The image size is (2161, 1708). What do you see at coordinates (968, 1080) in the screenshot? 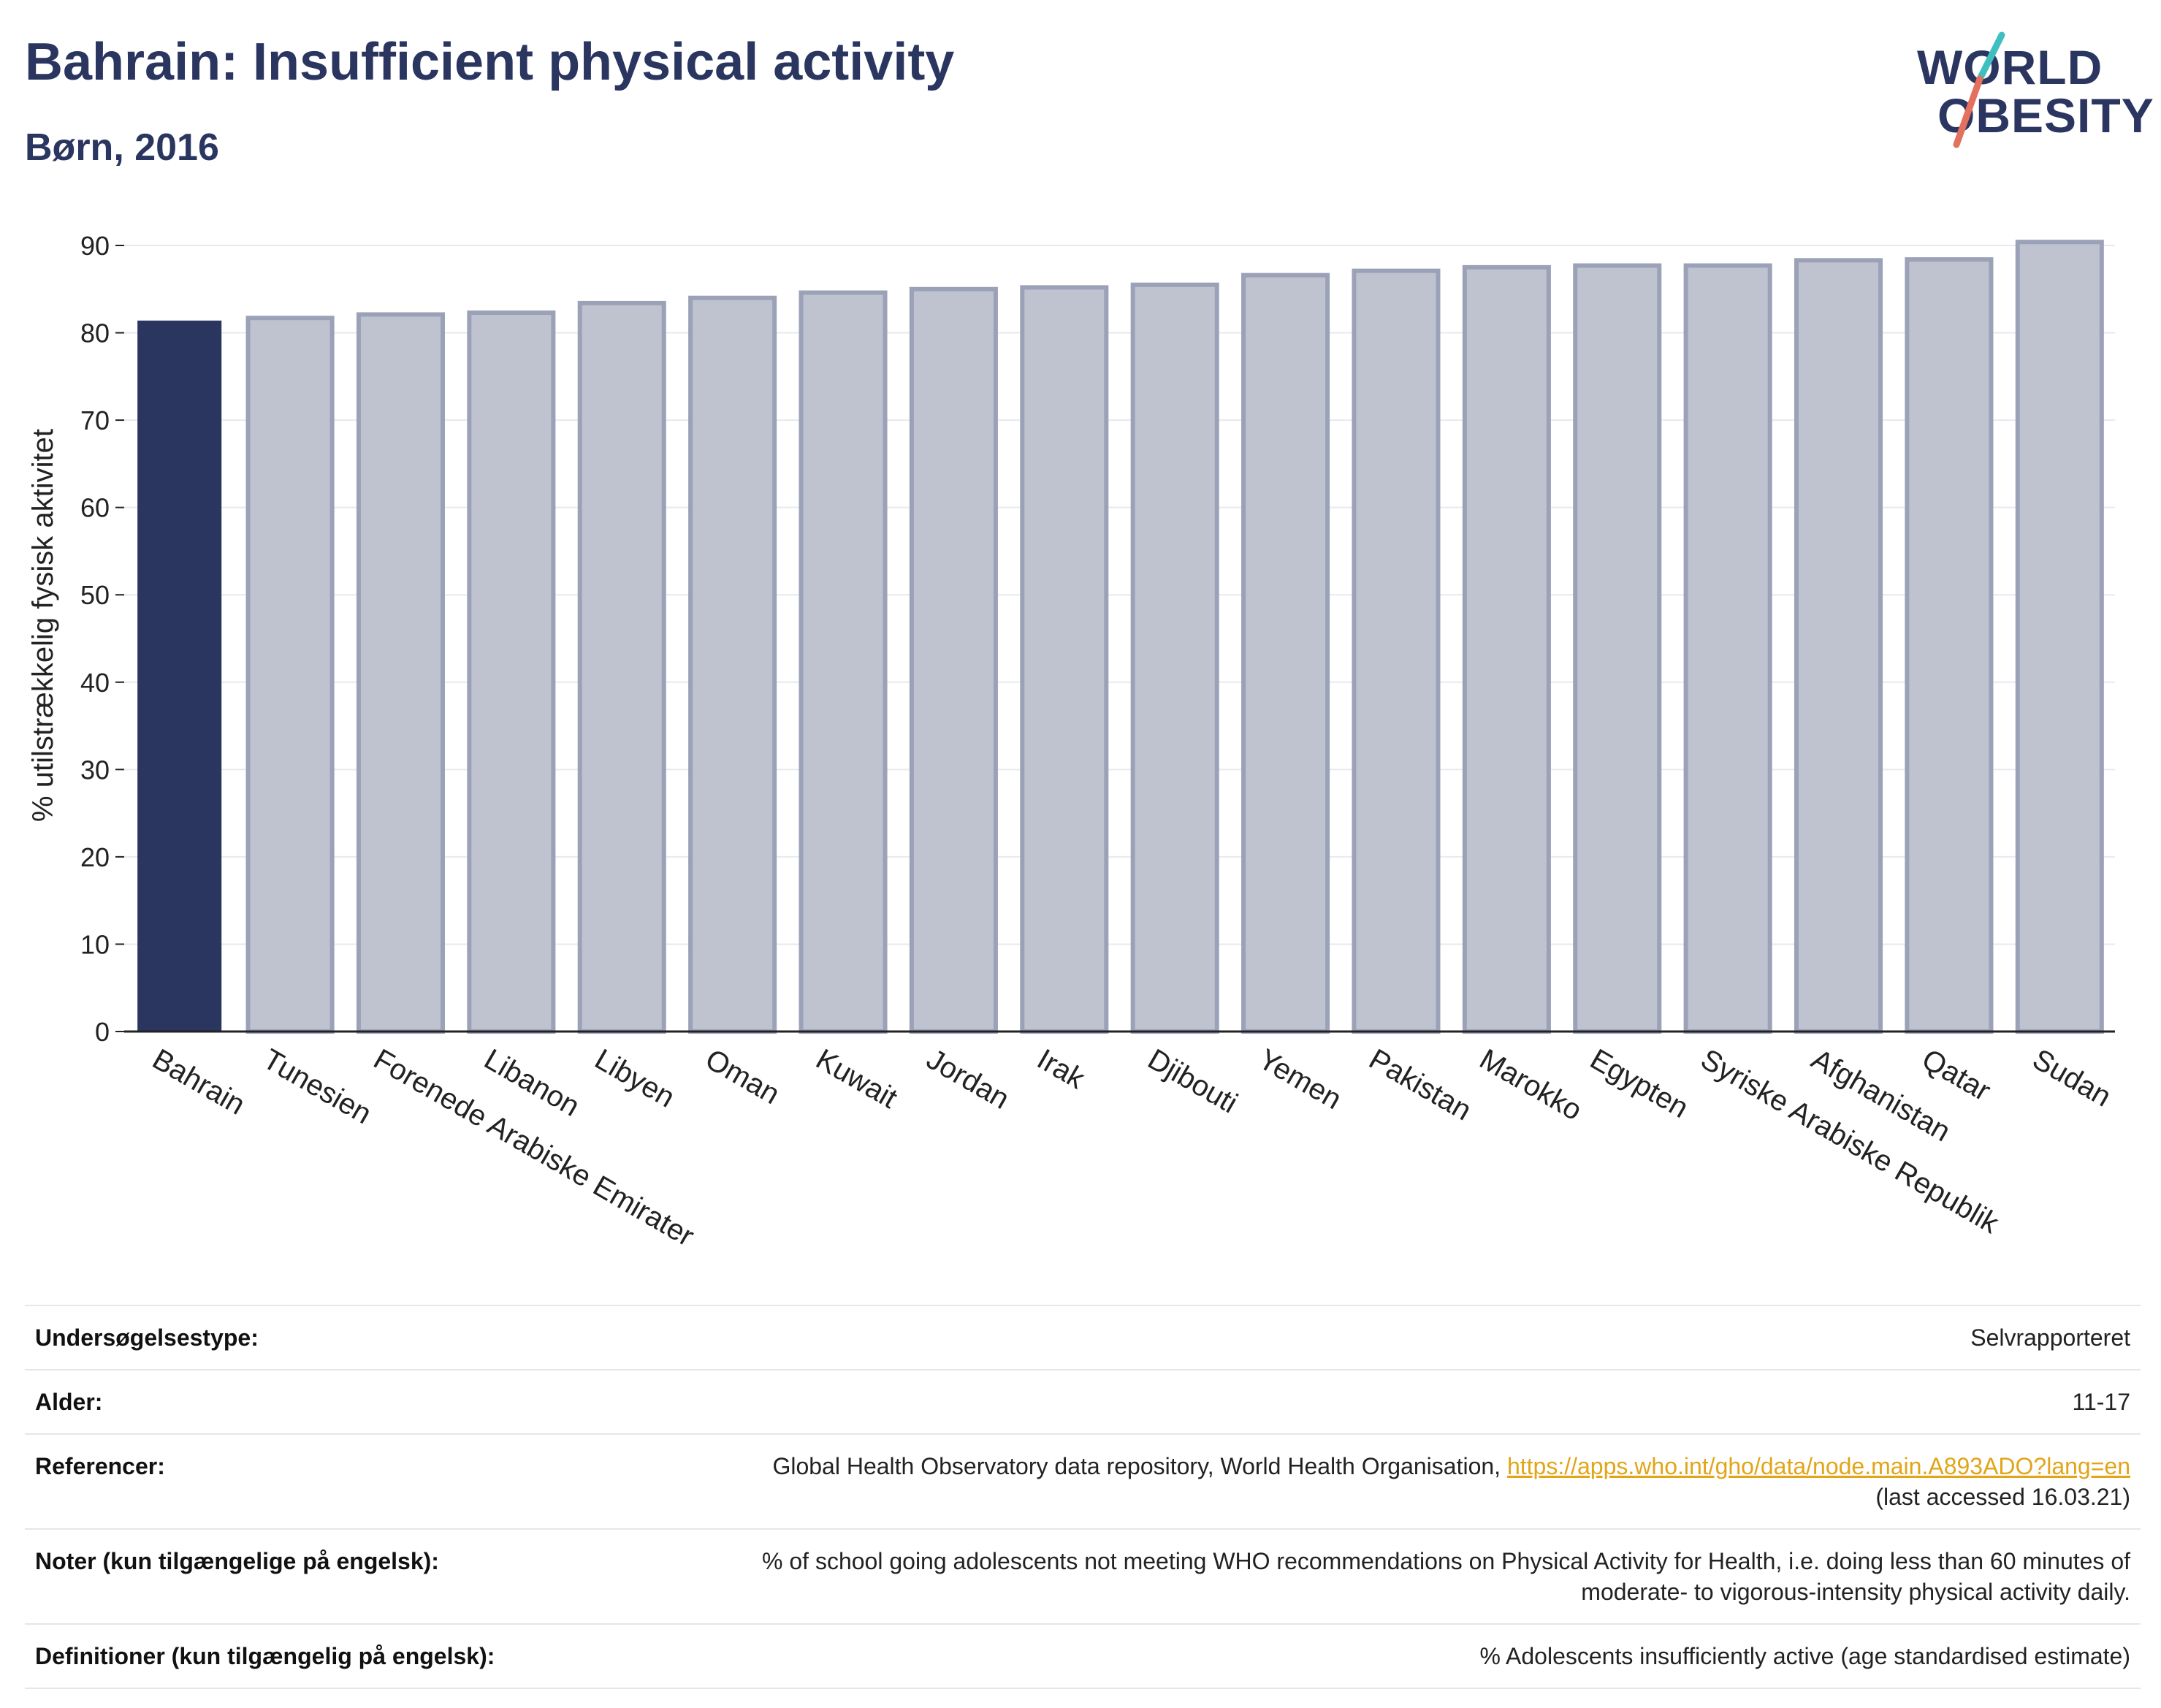
I see `x-tick-label: Jordan` at bounding box center [968, 1080].